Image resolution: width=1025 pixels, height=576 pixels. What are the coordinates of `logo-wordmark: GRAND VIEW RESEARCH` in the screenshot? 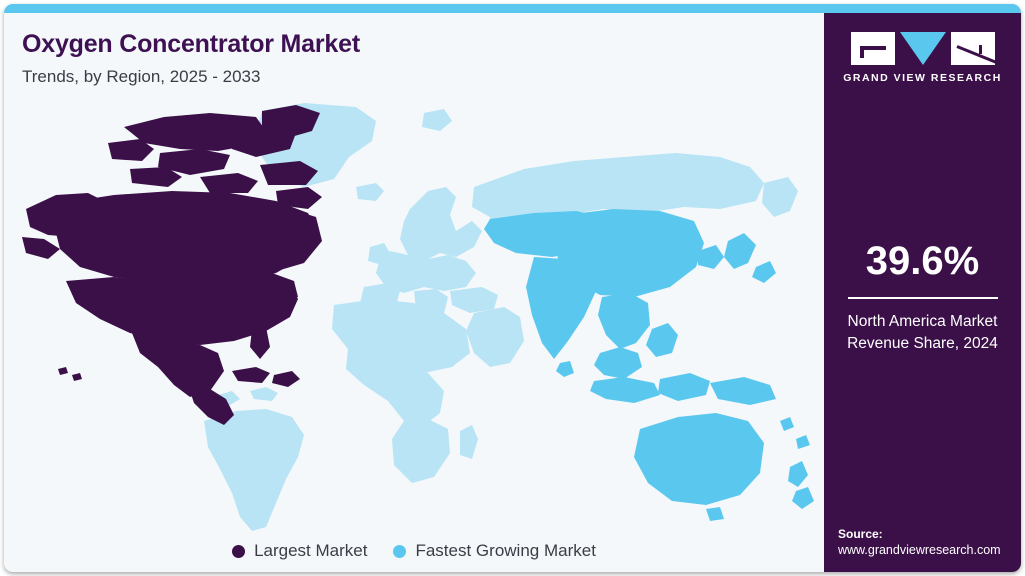 It's located at (922, 78).